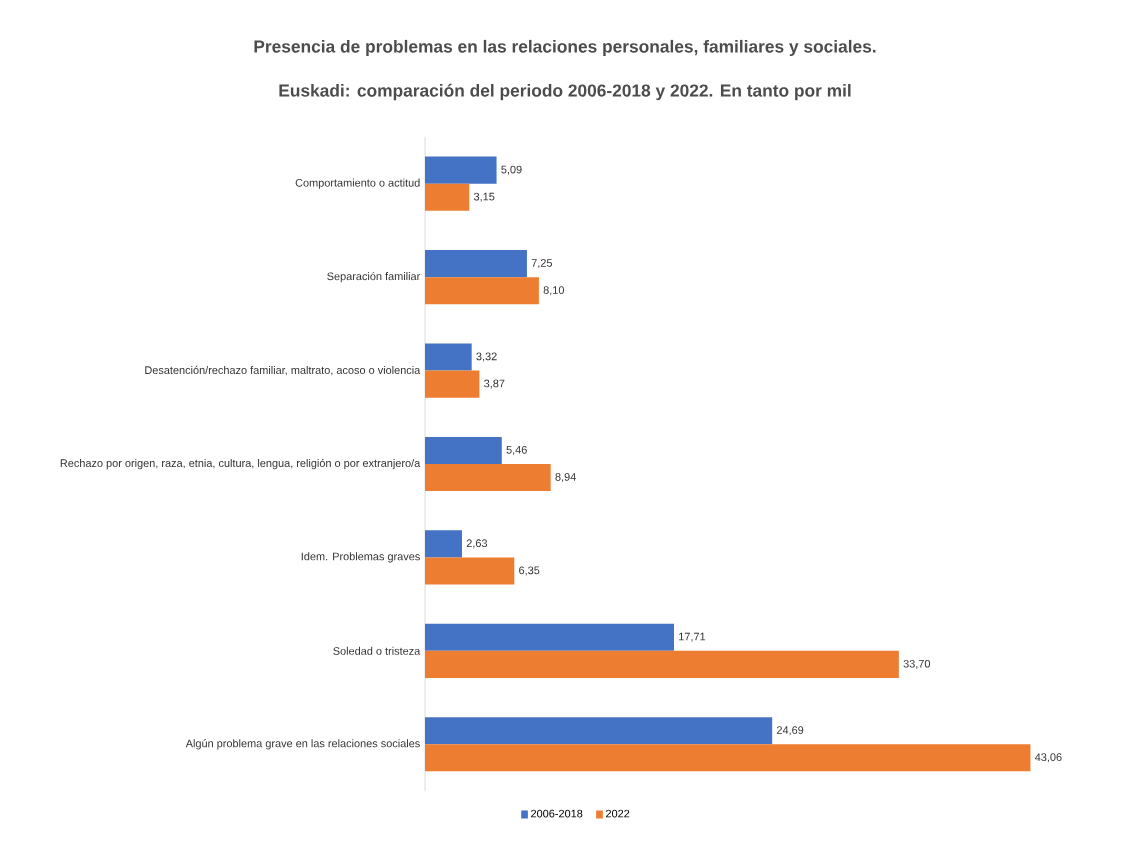 The width and height of the screenshot is (1131, 866). What do you see at coordinates (565, 48) in the screenshot?
I see `chart-title: Presencia de problemas en las relaciones personales, familiares y sociales.` at bounding box center [565, 48].